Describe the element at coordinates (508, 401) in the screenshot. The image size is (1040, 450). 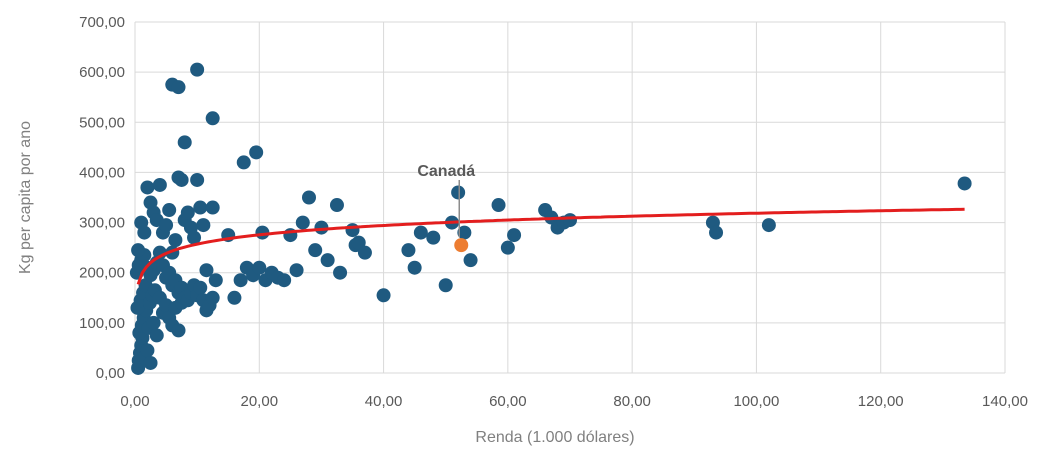
I see `x-tick-label: 60,00` at that location.